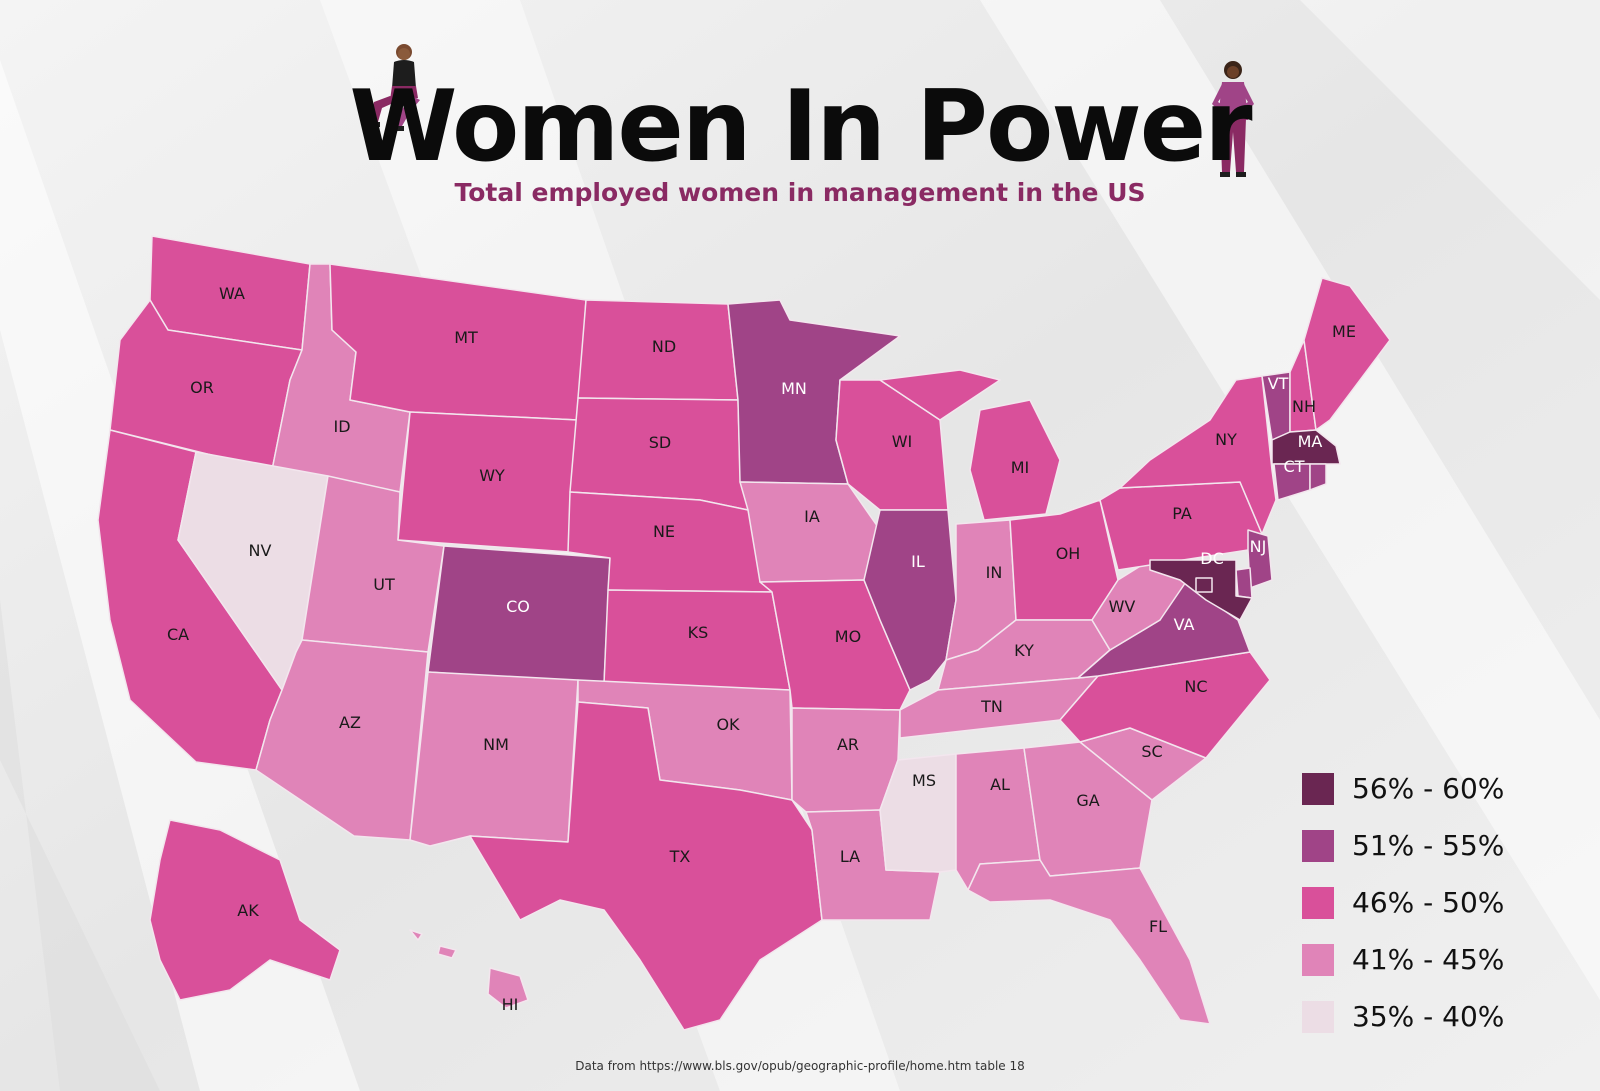 This screenshot has height=1091, width=1600. What do you see at coordinates (494, 759) in the screenshot?
I see `state-nm` at bounding box center [494, 759].